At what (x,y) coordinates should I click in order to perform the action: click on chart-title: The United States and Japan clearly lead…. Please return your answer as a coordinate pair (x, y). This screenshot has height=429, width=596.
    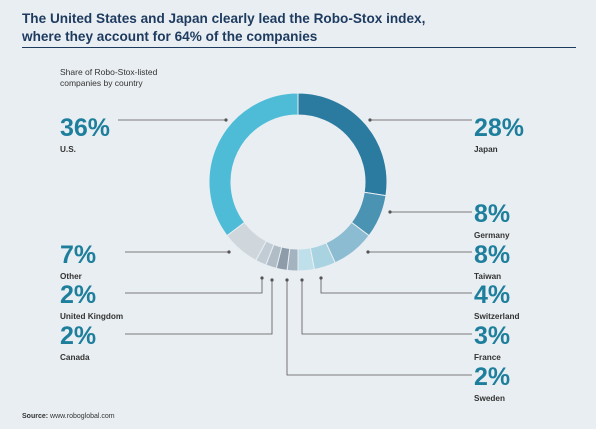
    Looking at the image, I should click on (302, 28).